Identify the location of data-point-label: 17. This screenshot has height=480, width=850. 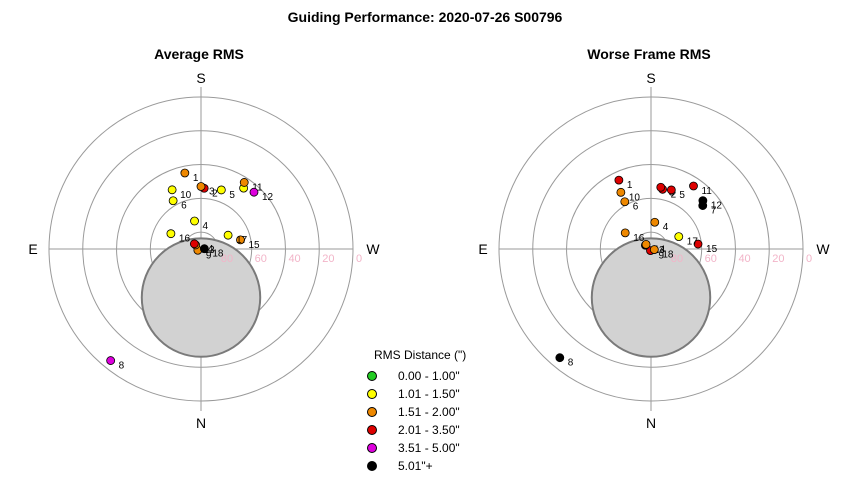
(242, 240).